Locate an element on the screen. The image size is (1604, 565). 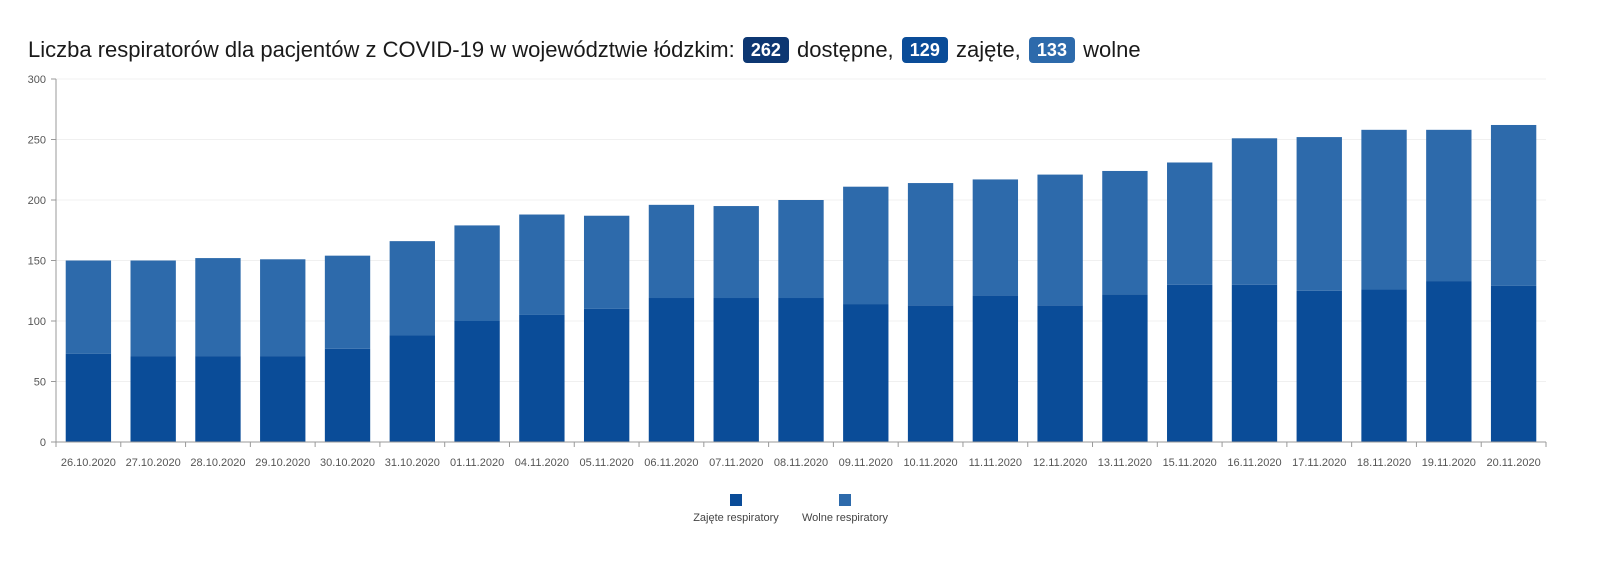
x-tick-label: 01.11.2020 is located at coordinates (477, 463).